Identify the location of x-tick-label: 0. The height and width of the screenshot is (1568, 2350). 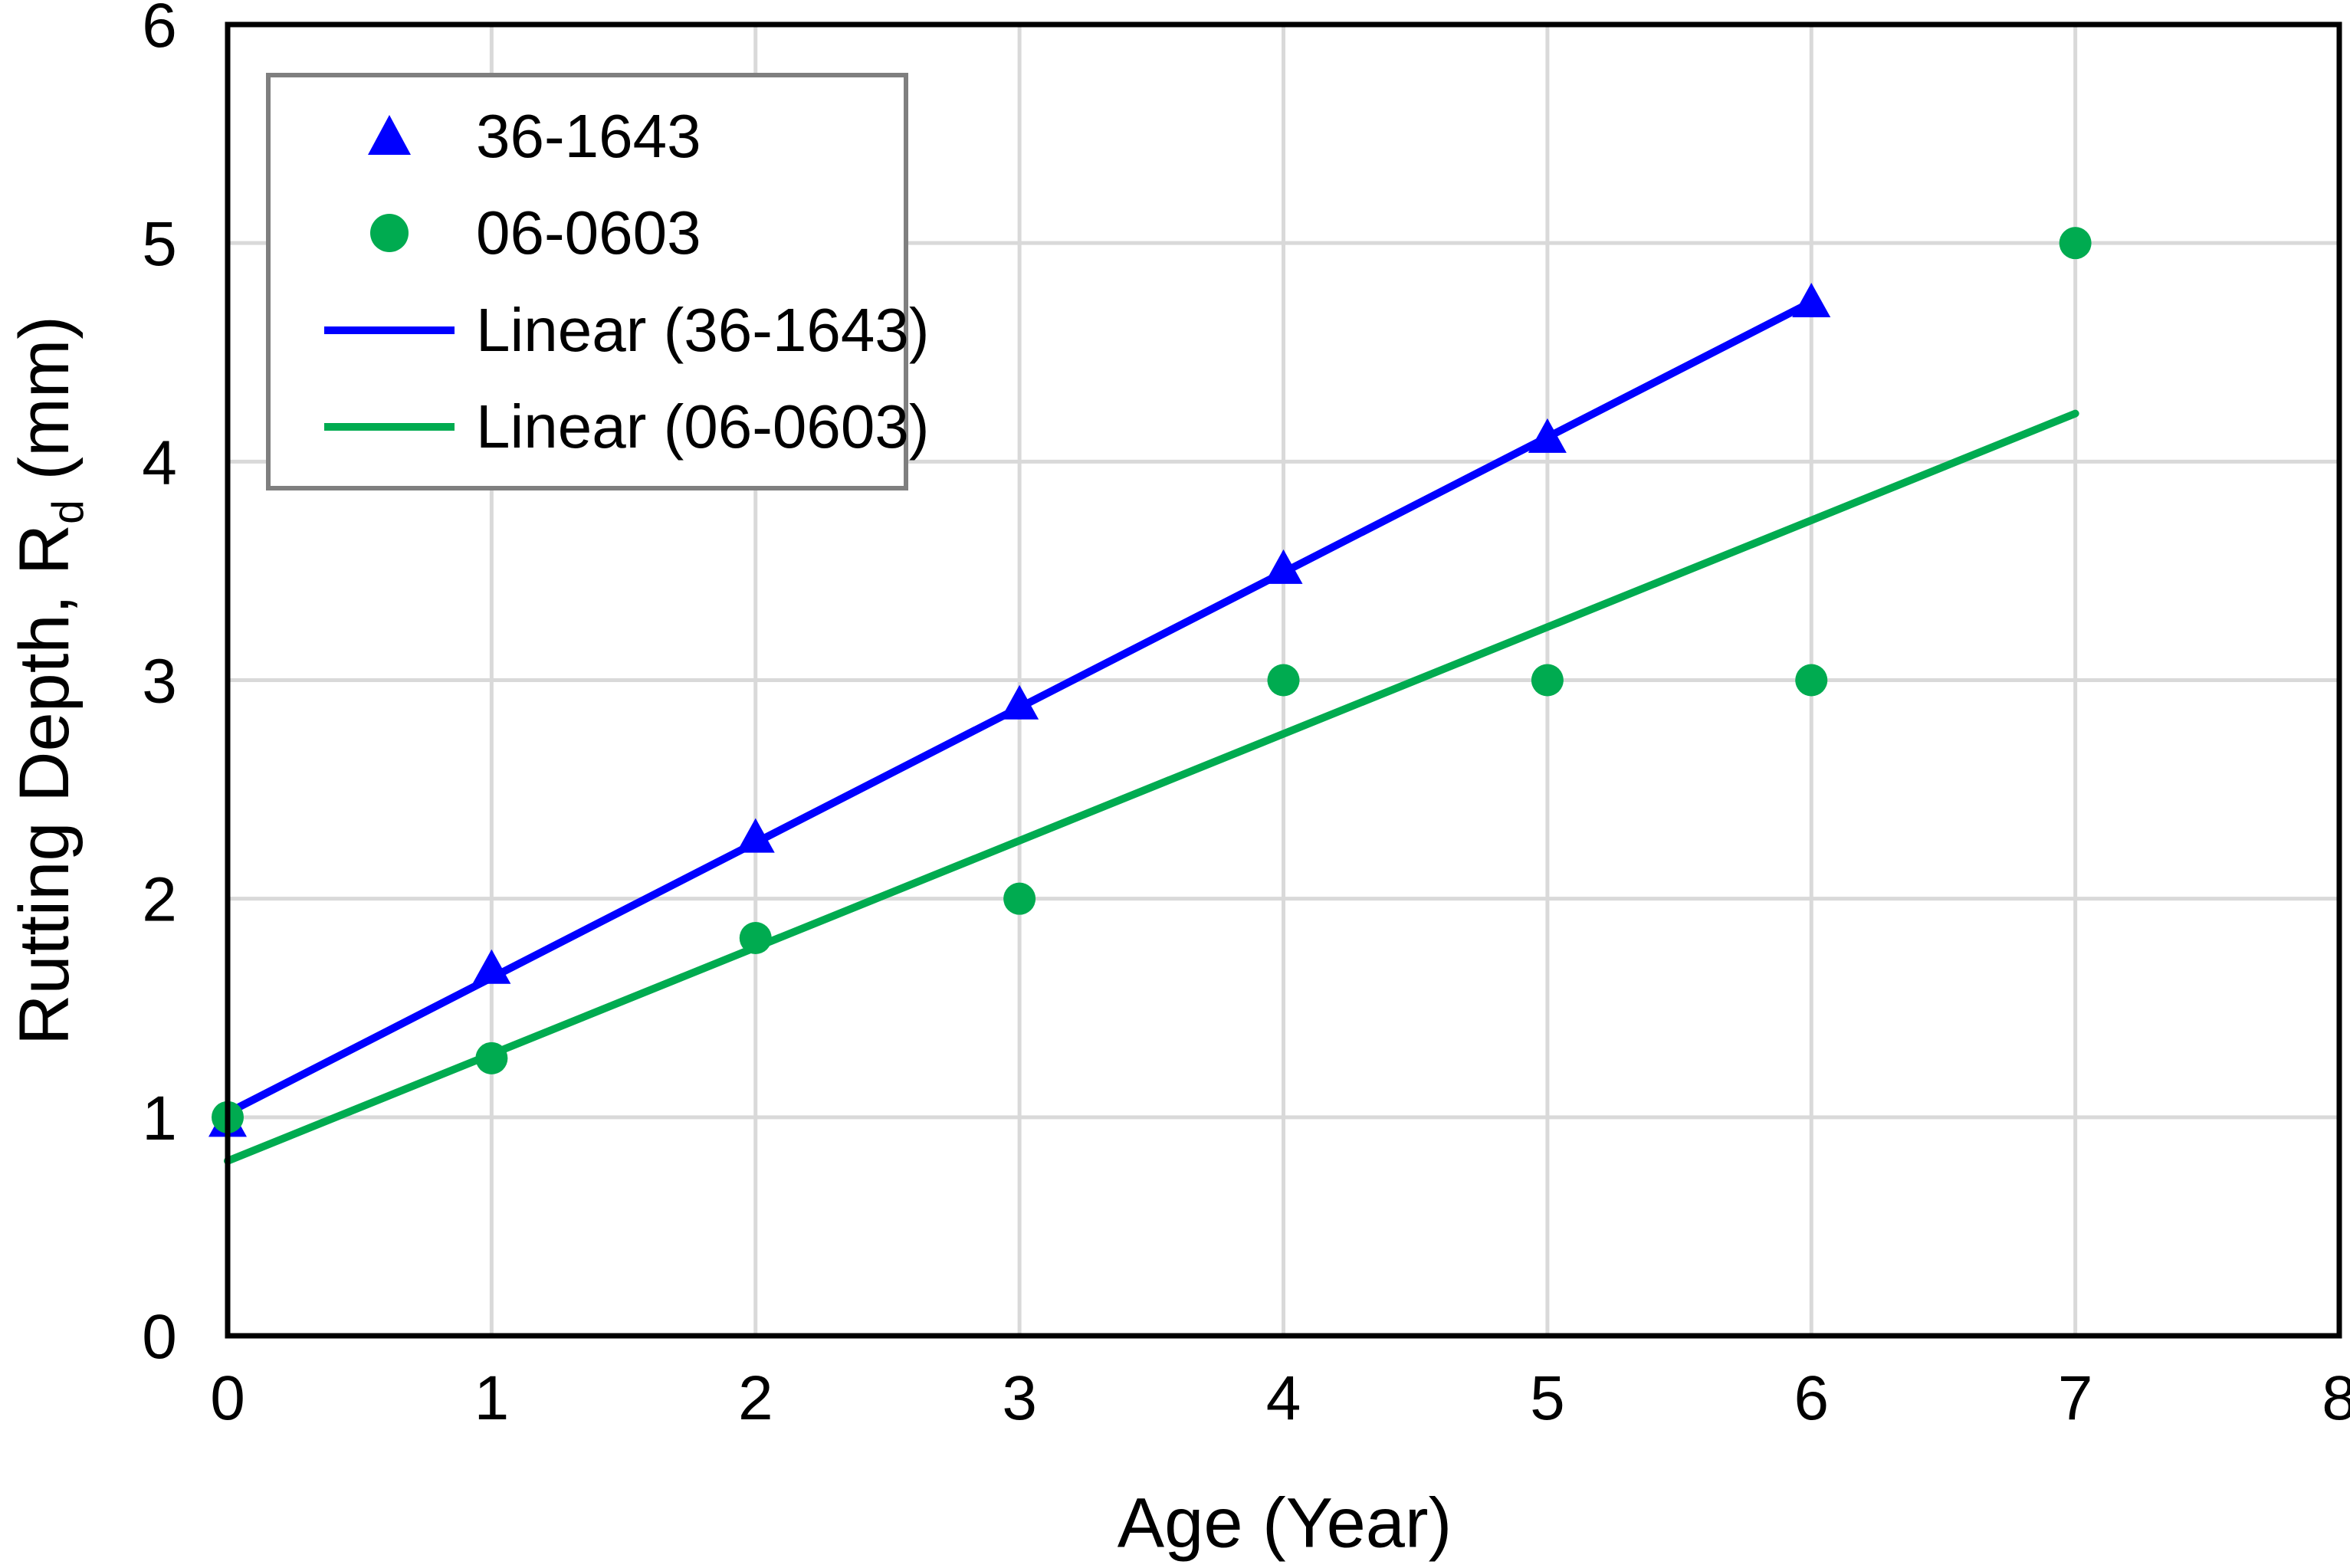
(227, 1398).